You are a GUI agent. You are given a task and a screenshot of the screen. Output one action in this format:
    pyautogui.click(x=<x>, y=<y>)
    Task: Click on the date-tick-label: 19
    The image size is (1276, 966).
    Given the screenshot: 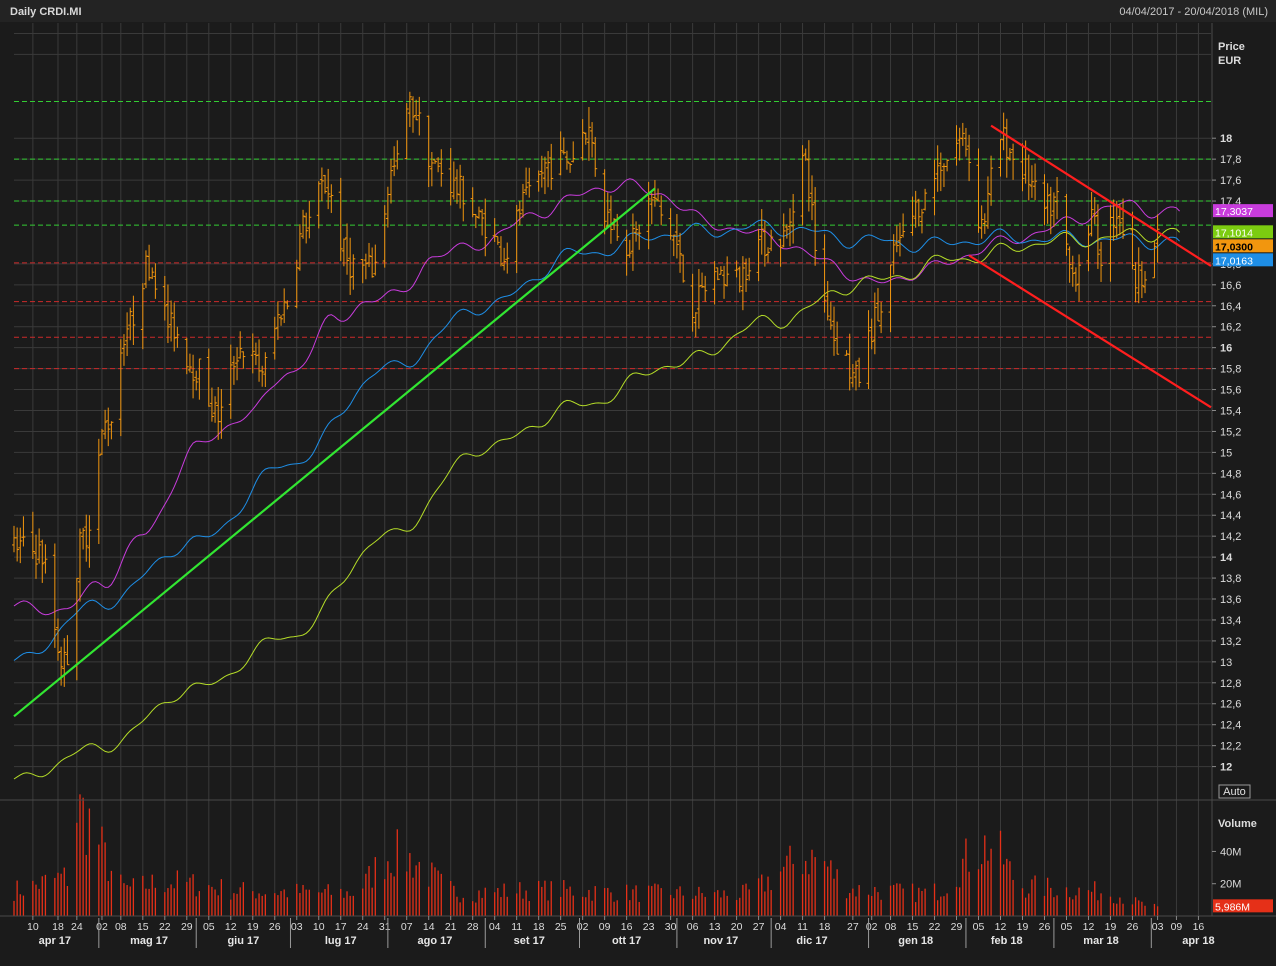 What is the action you would take?
    pyautogui.click(x=253, y=927)
    